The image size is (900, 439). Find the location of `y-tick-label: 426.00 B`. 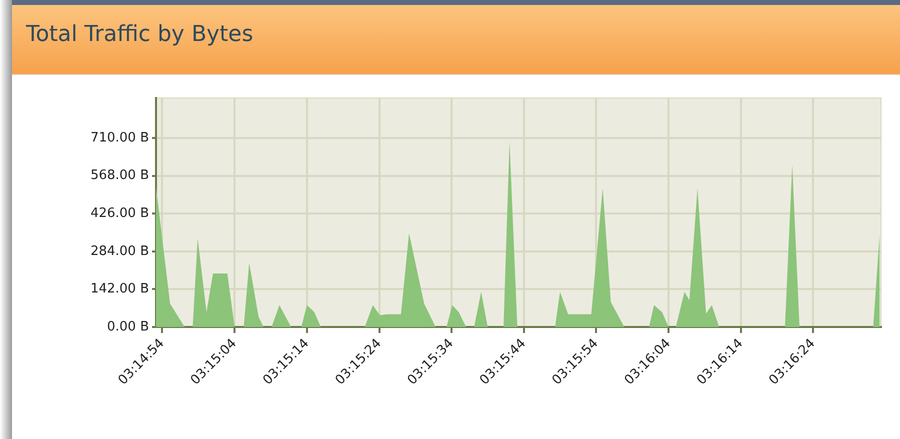

y-tick-label: 426.00 B is located at coordinates (119, 213).